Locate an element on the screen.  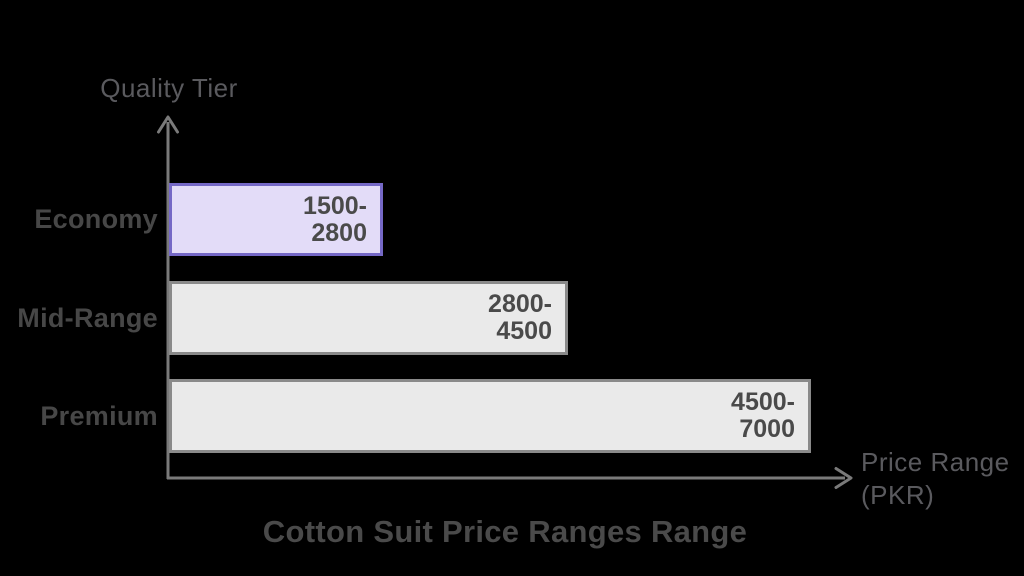
bar-value-label-premium: 4500- 7000 is located at coordinates (763, 415).